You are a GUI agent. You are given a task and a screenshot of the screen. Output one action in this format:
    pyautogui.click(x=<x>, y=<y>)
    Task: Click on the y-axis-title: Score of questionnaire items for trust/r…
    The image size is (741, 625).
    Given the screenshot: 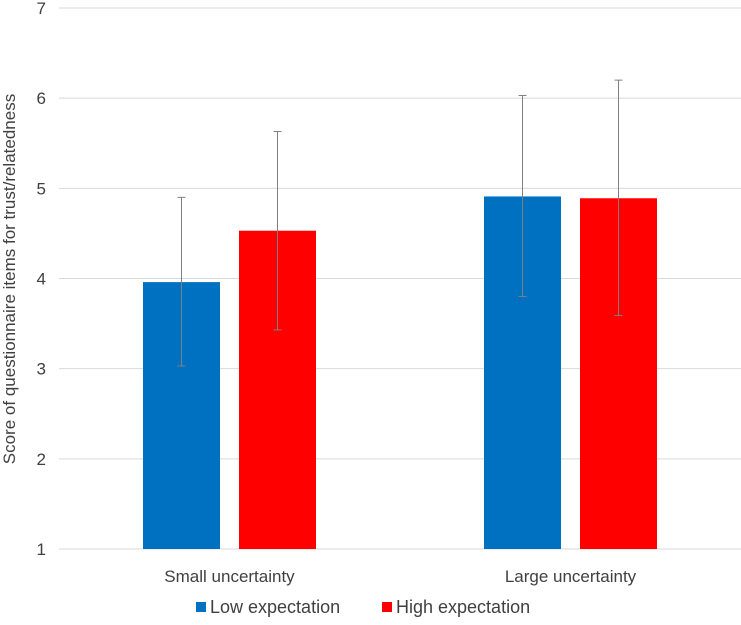 What is the action you would take?
    pyautogui.click(x=9, y=279)
    